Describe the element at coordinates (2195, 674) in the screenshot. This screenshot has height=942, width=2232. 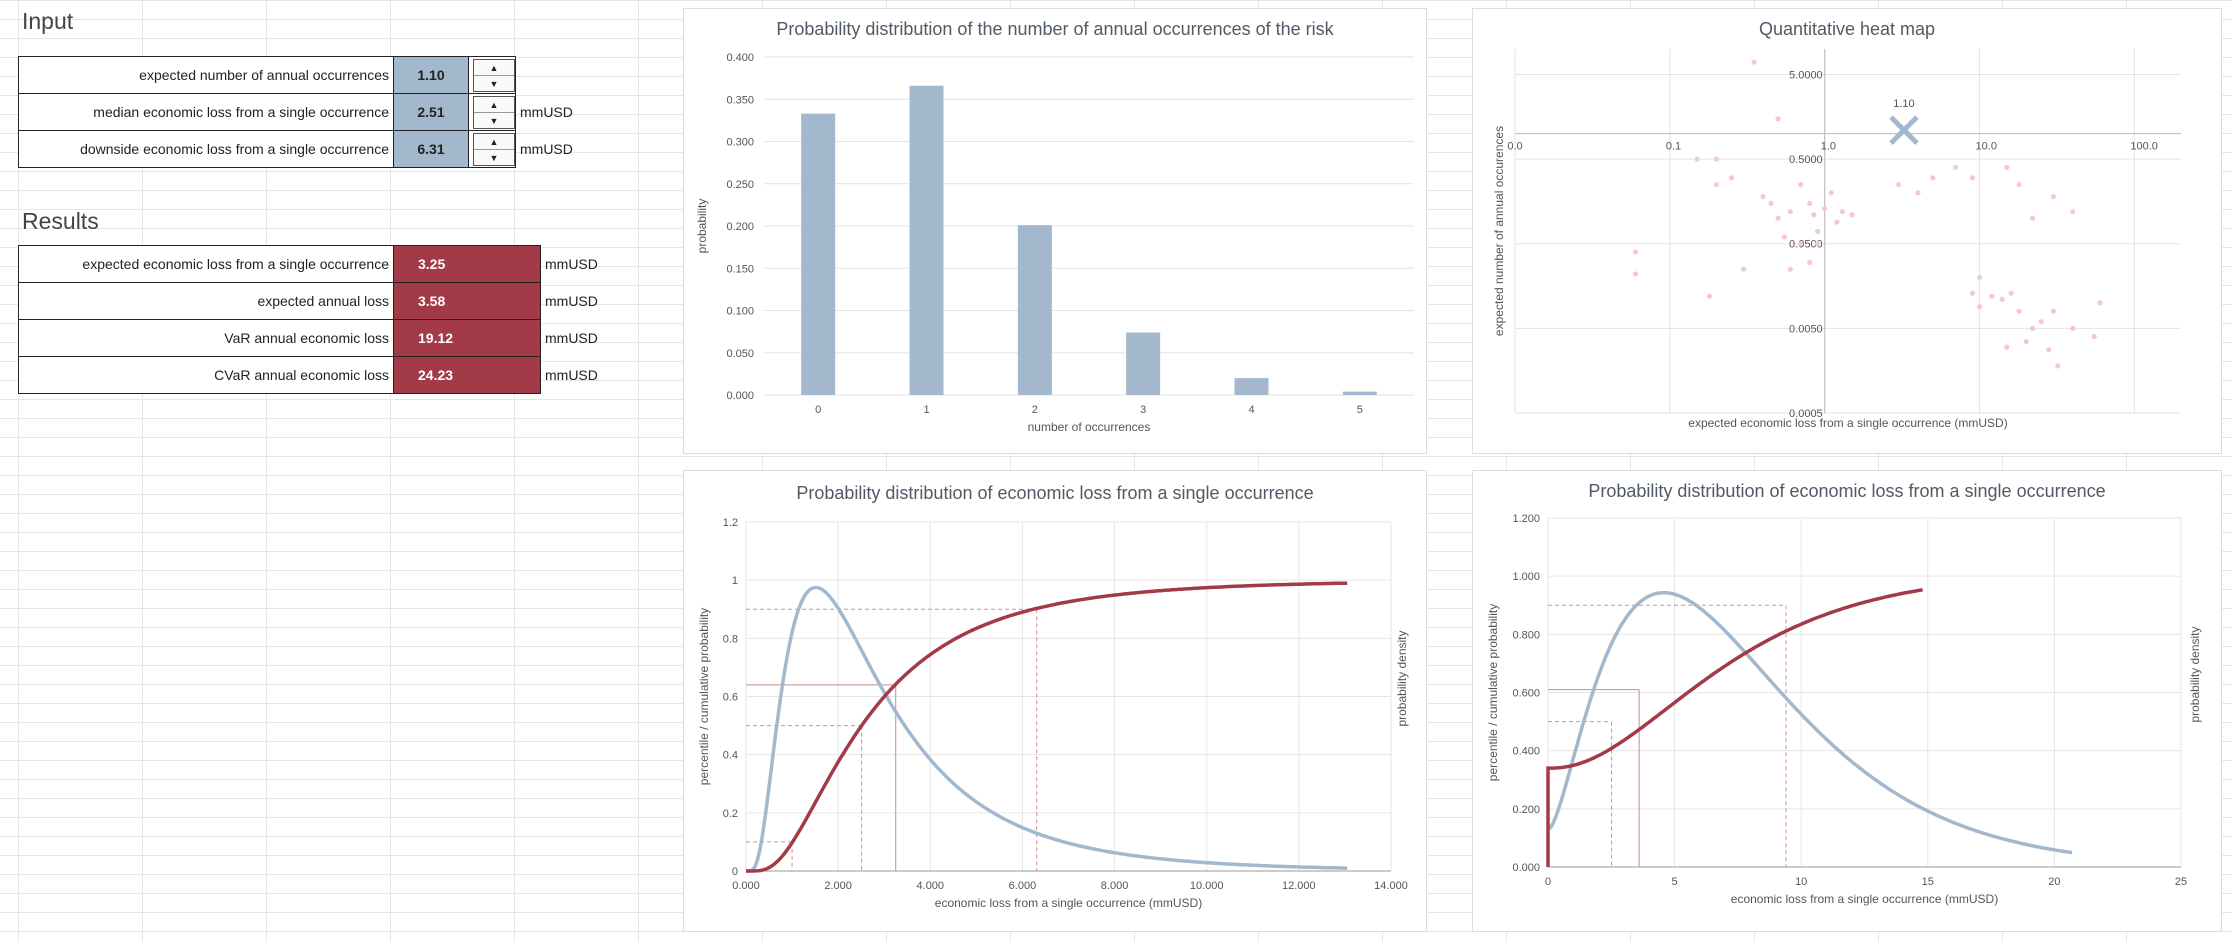
I see `y-axis-label-right: probability density` at that location.